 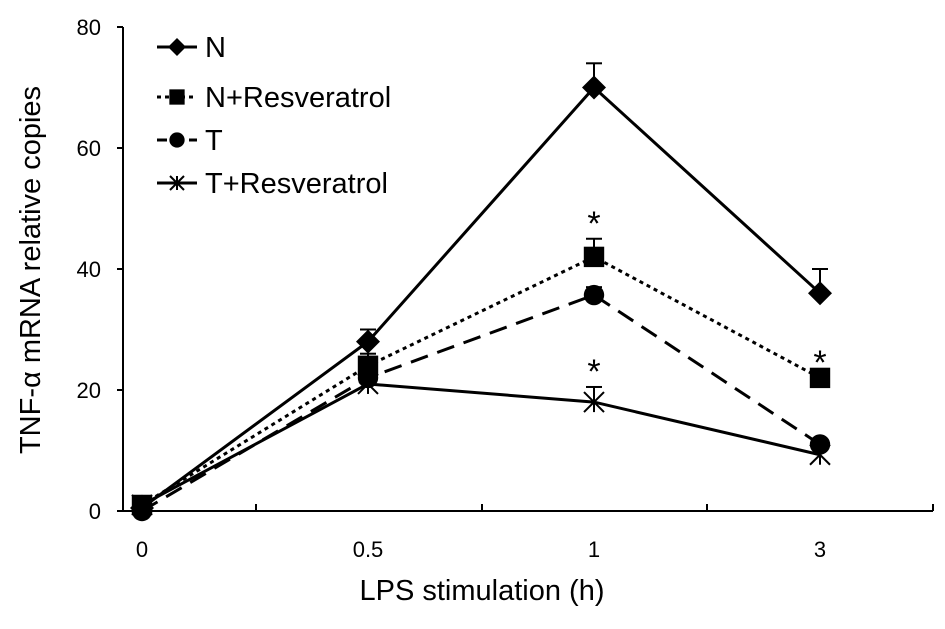 I want to click on series-line, so click(x=481, y=444).